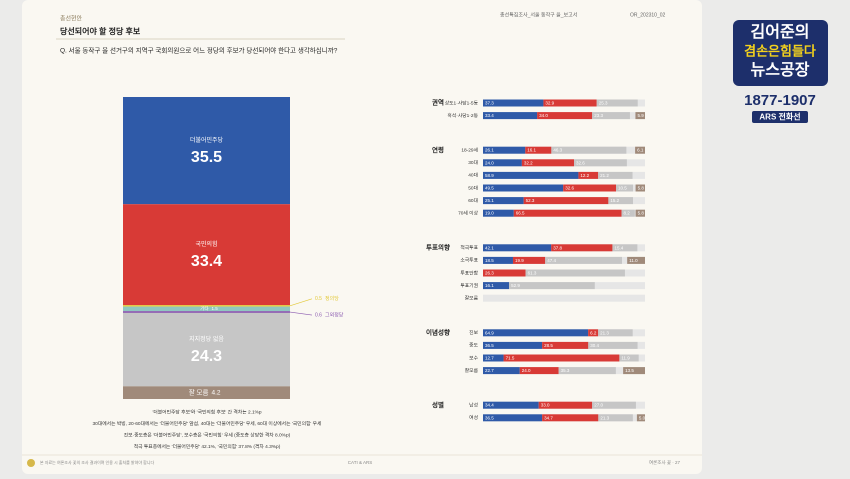 The height and width of the screenshot is (479, 850). I want to click on row-label: 잘모름, so click(472, 370).